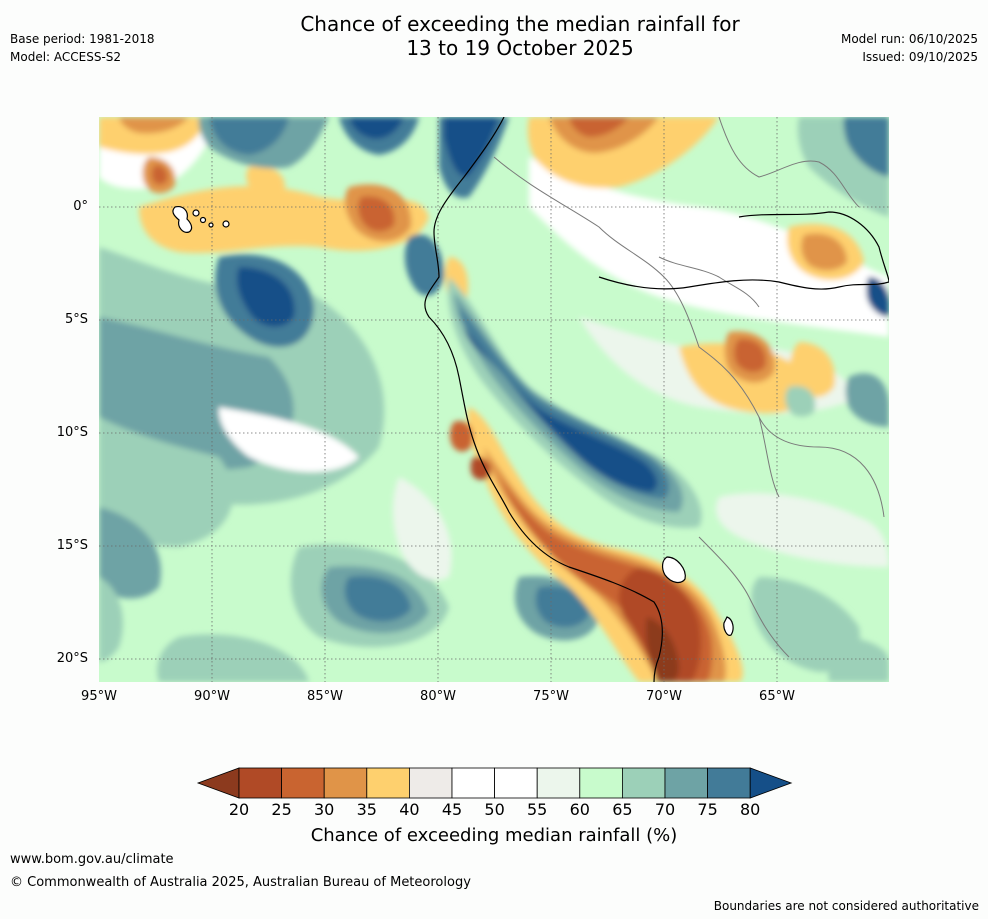  What do you see at coordinates (366, 809) in the screenshot?
I see `colorbar-tick-label: 35` at bounding box center [366, 809].